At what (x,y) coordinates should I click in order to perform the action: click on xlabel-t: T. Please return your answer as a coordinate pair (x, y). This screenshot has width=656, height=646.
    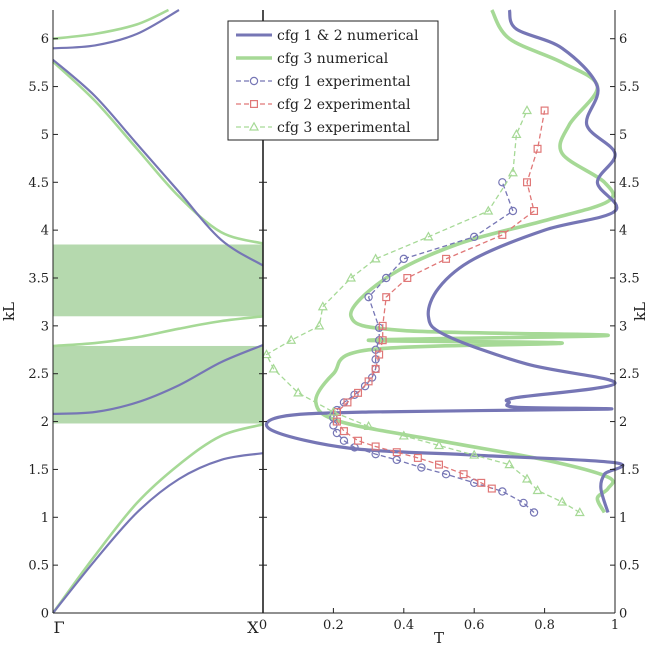
    Looking at the image, I should click on (439, 637).